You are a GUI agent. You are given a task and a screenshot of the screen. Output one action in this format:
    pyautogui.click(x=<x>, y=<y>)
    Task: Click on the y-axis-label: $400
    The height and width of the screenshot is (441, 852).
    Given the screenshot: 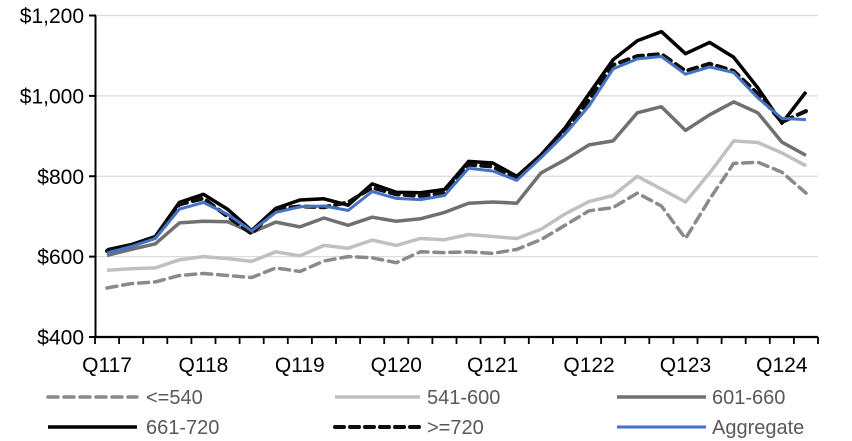 What is the action you would take?
    pyautogui.click(x=60, y=338)
    